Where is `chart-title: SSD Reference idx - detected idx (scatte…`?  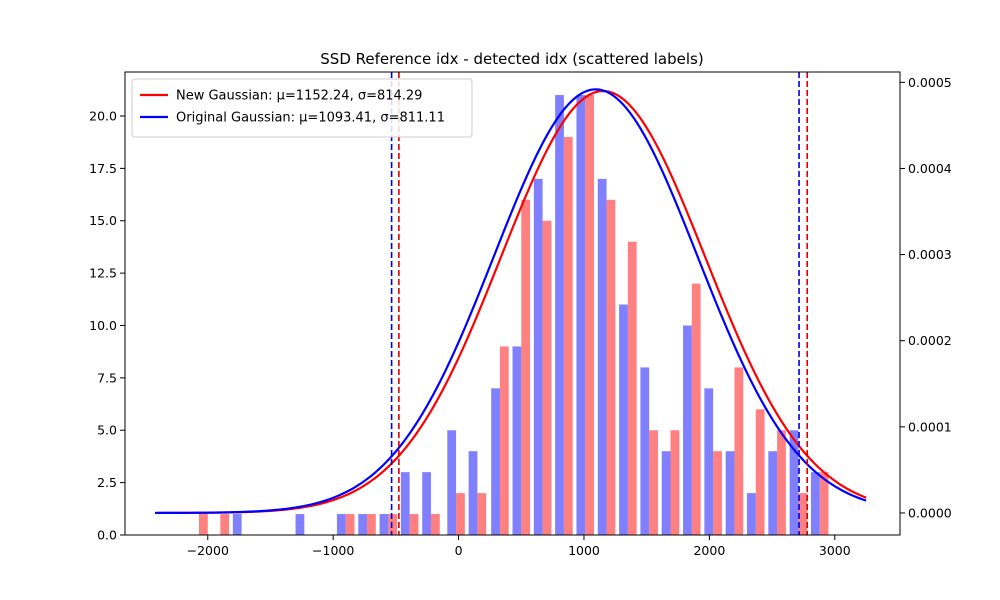 chart-title: SSD Reference idx - detected idx (scatte… is located at coordinates (511, 59).